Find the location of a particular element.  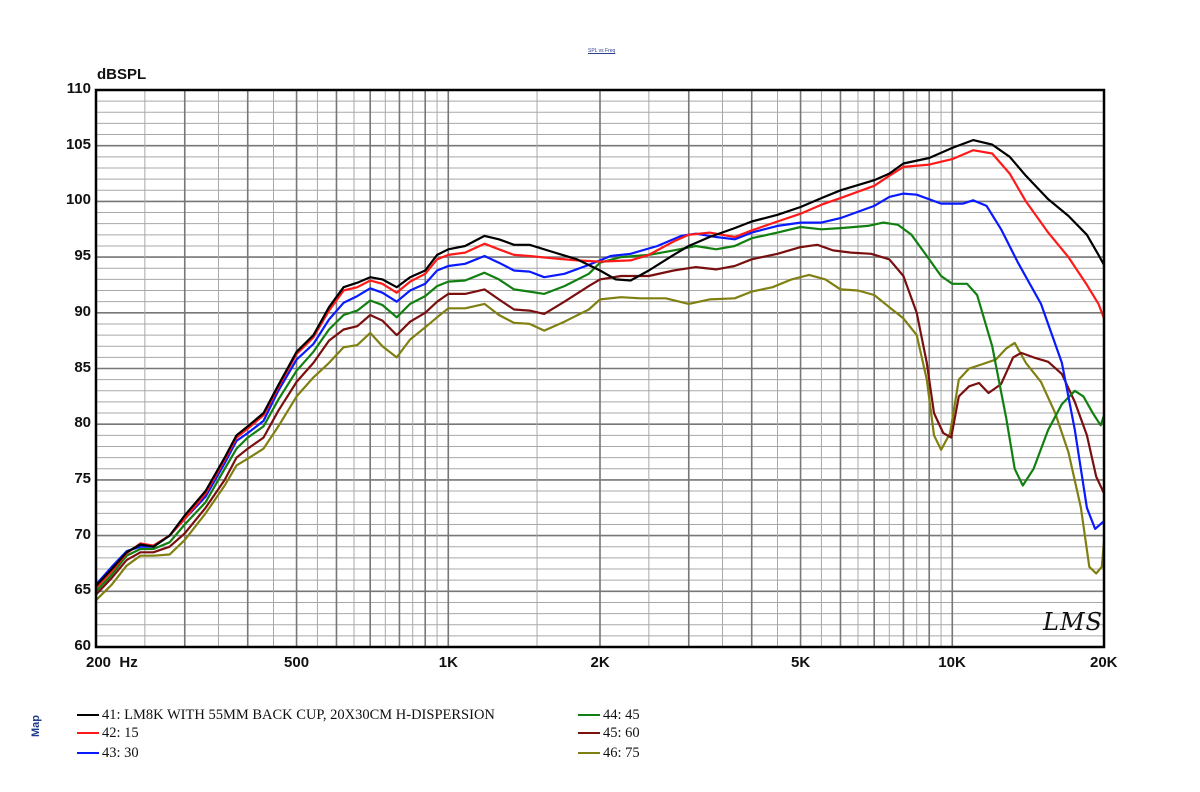

legend-label: 42: 15 is located at coordinates (120, 732).